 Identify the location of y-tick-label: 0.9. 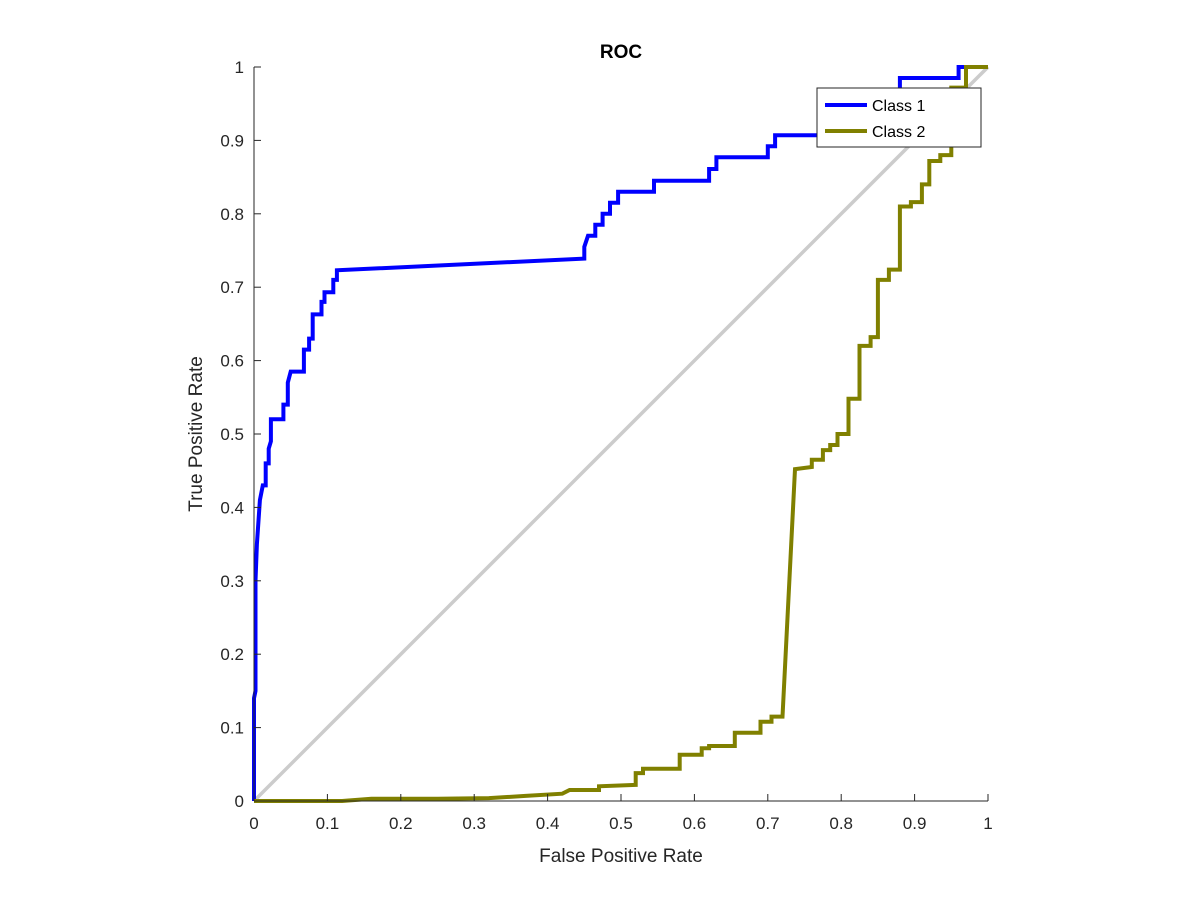
(232, 140).